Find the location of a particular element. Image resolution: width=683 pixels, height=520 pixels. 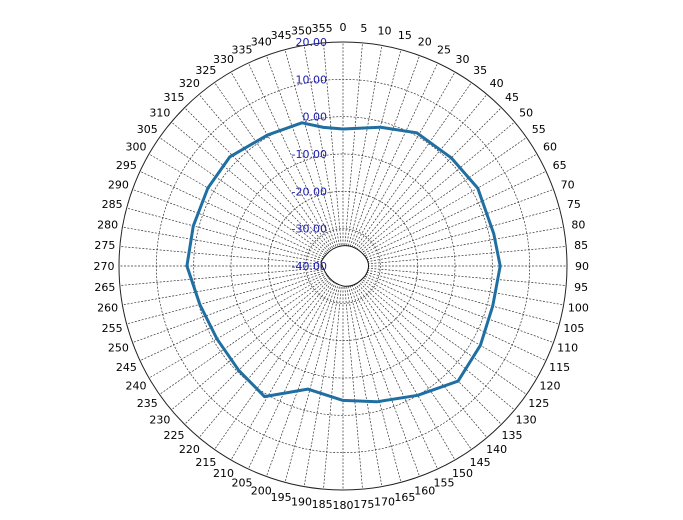

angle-tick-label: 150 is located at coordinates (462, 473).